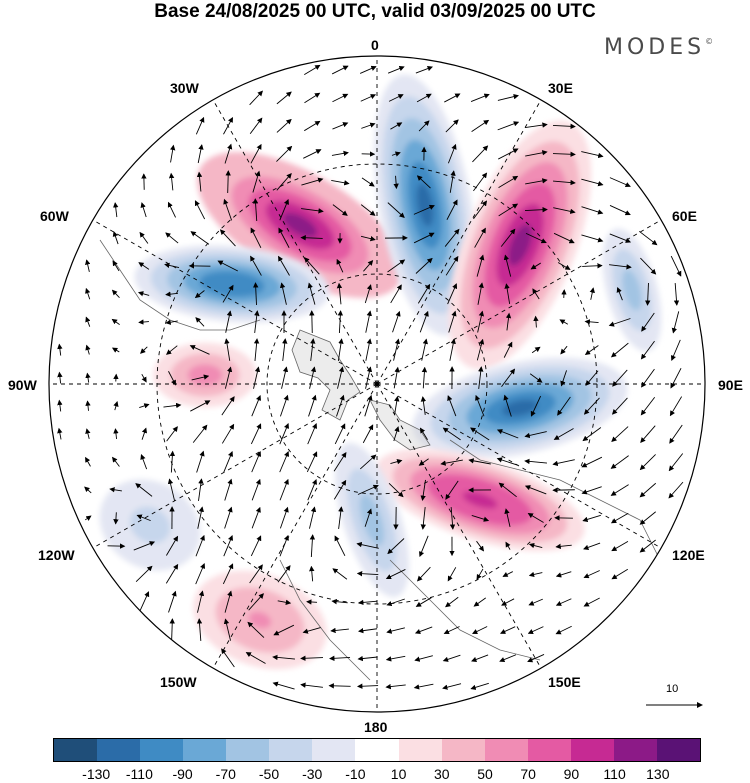 This screenshot has height=783, width=750. Describe the element at coordinates (398, 774) in the screenshot. I see `colorbar-tick-label: 10` at that location.